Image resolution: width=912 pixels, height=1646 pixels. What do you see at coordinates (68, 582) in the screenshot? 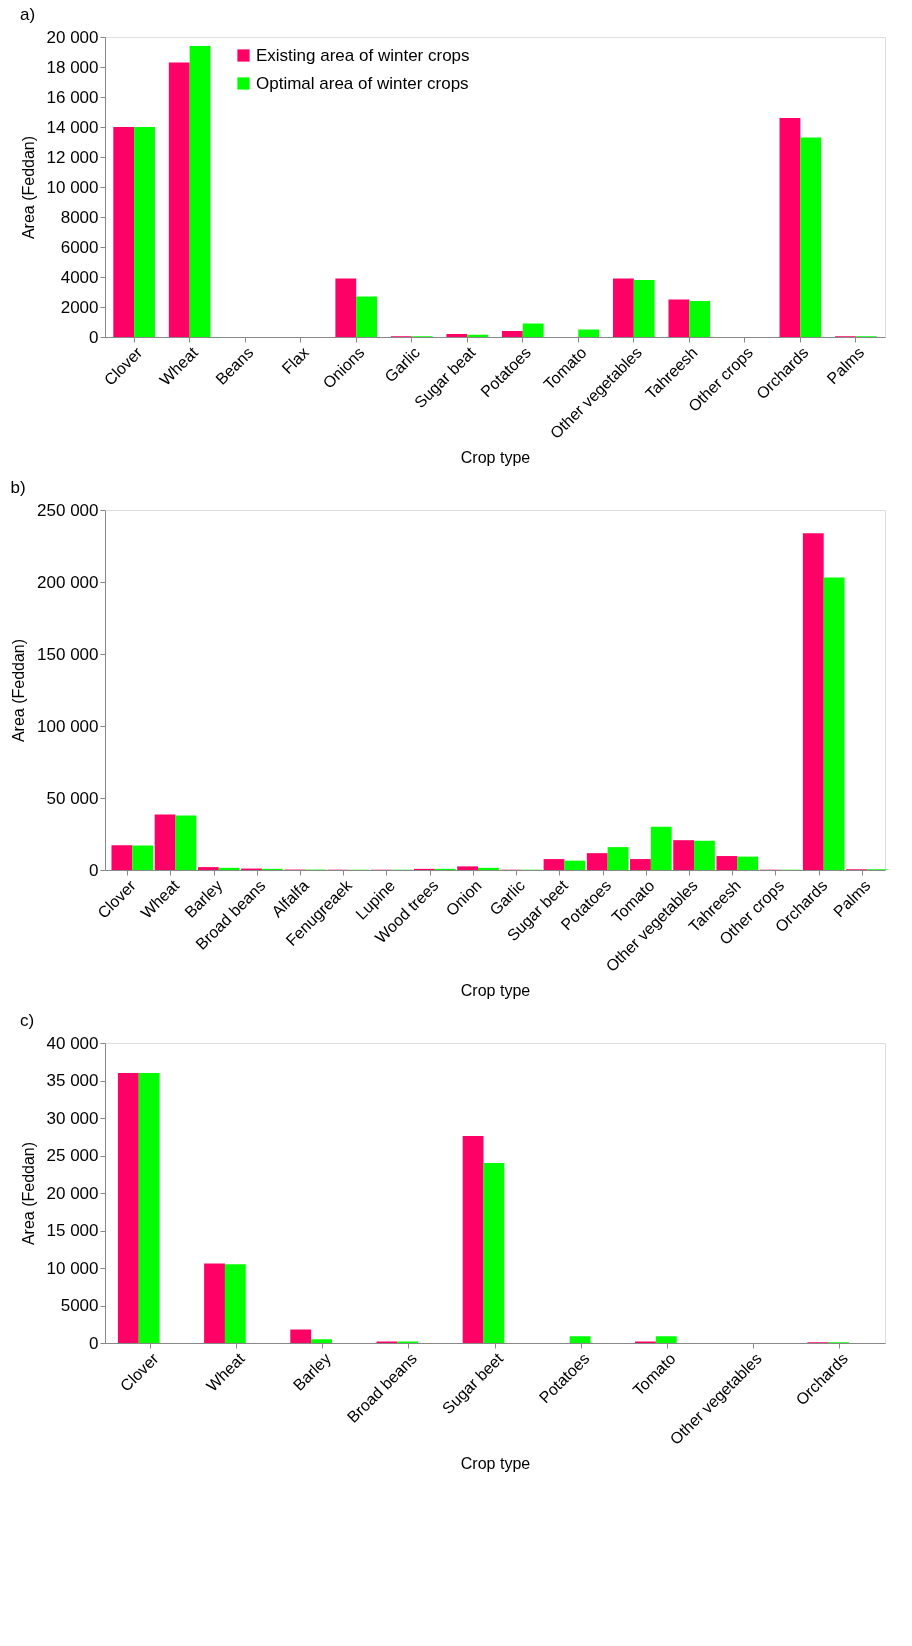
I see `y-tick-label: 200 000` at bounding box center [68, 582].